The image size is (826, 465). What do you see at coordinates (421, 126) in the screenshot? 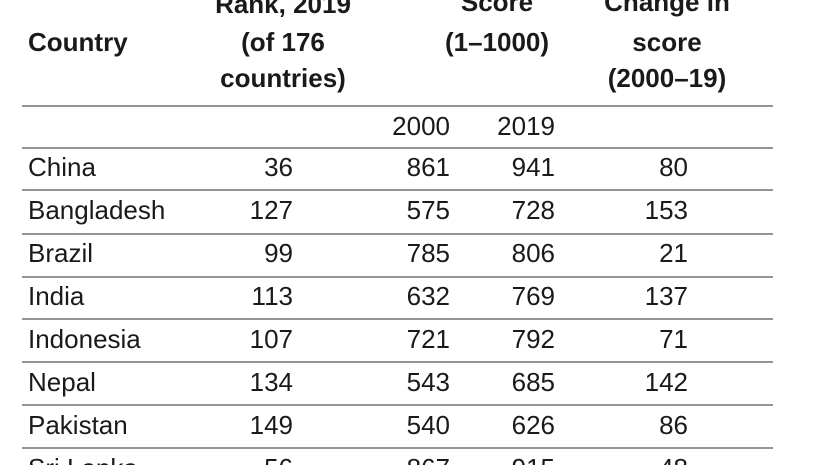
I see `year-header: 2000` at bounding box center [421, 126].